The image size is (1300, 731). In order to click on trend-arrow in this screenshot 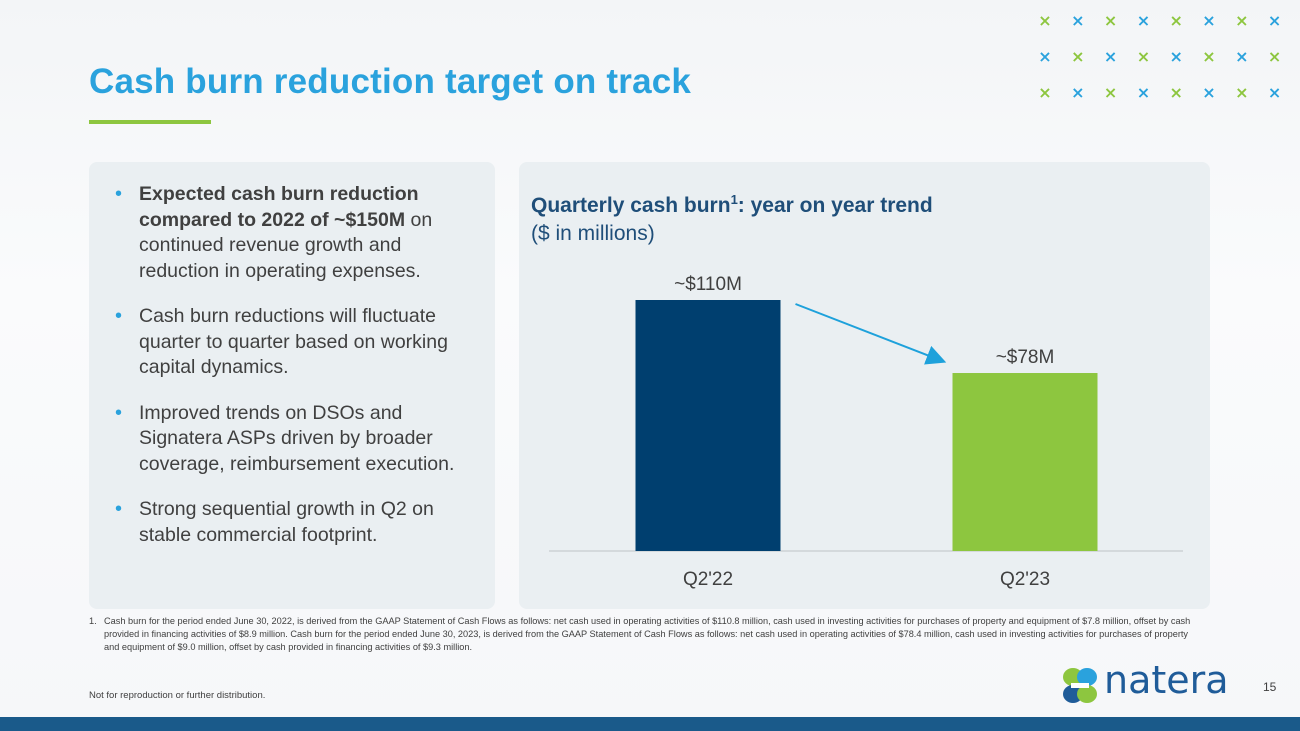, I will do `click(871, 334)`.